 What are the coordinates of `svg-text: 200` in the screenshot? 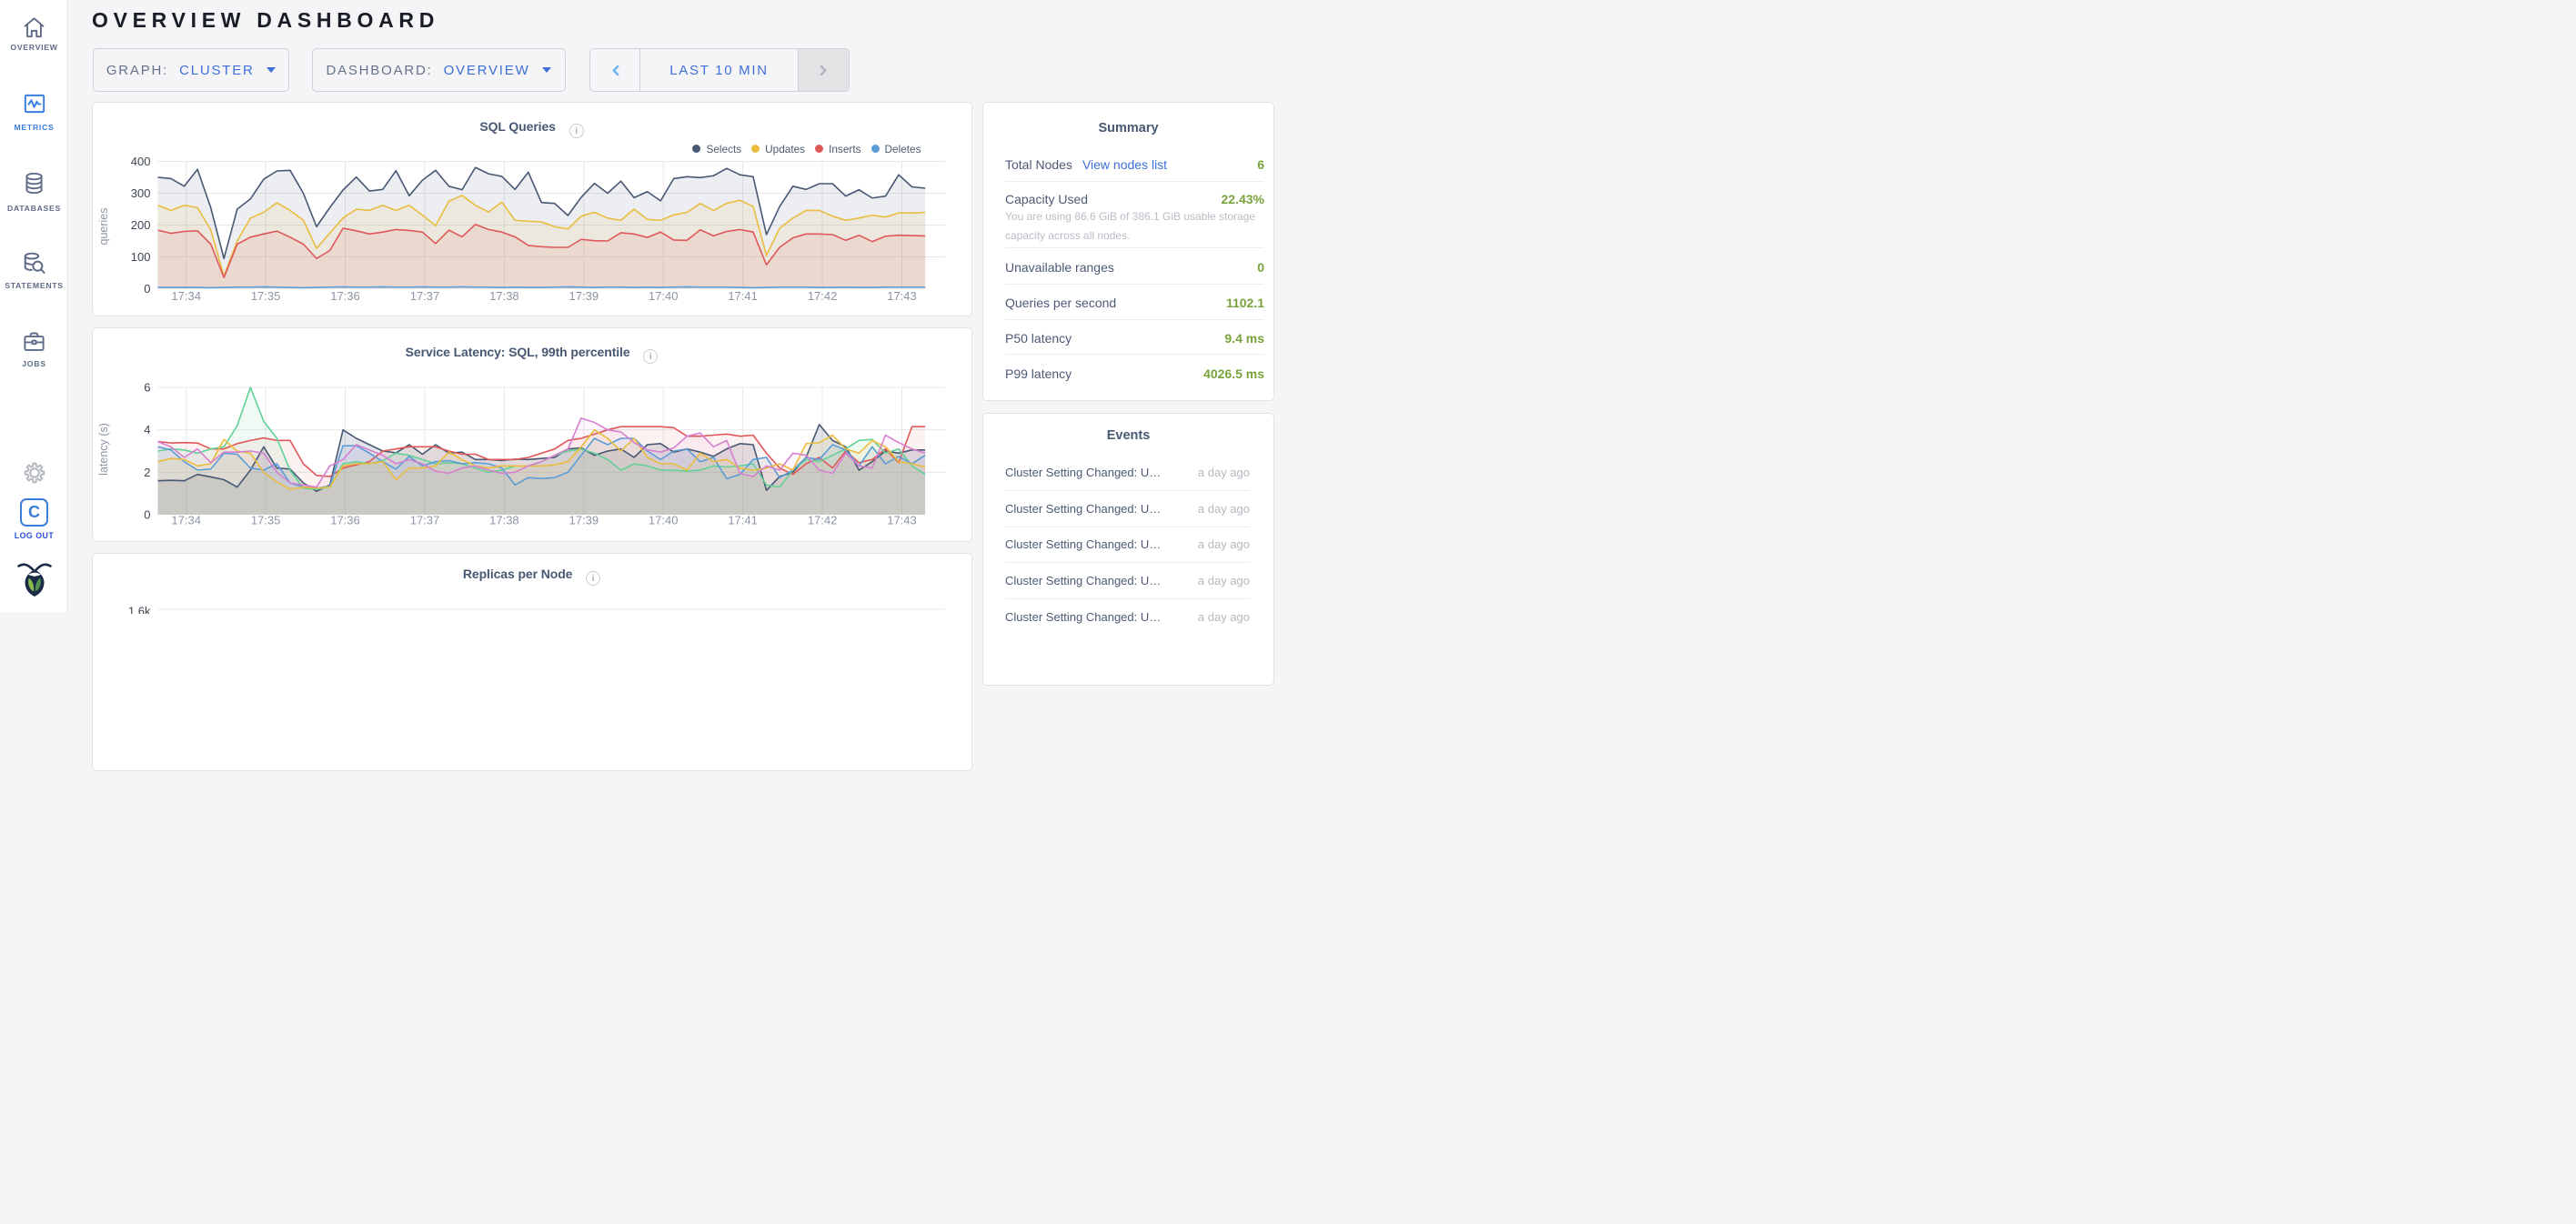 It's located at (140, 225).